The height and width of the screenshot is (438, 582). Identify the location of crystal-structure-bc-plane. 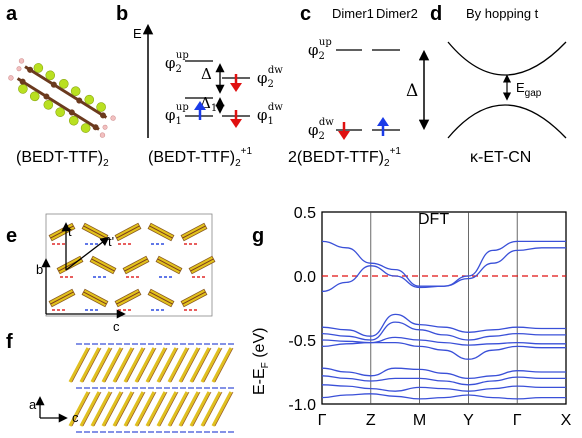
(130, 265).